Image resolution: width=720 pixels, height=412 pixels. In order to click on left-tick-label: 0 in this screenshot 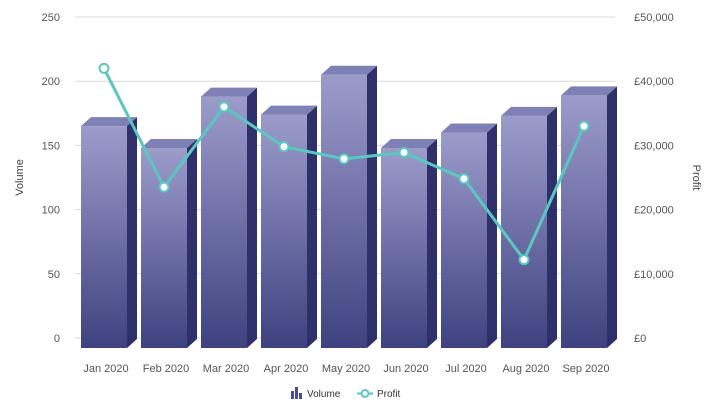, I will do `click(57, 339)`.